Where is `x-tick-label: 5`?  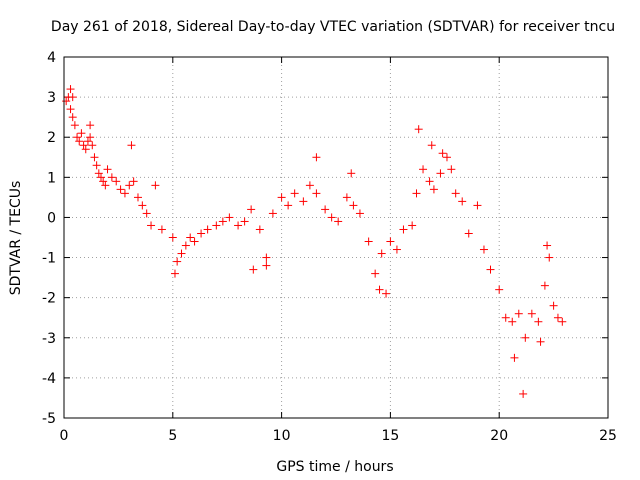
x-tick-label: 5 is located at coordinates (172, 436).